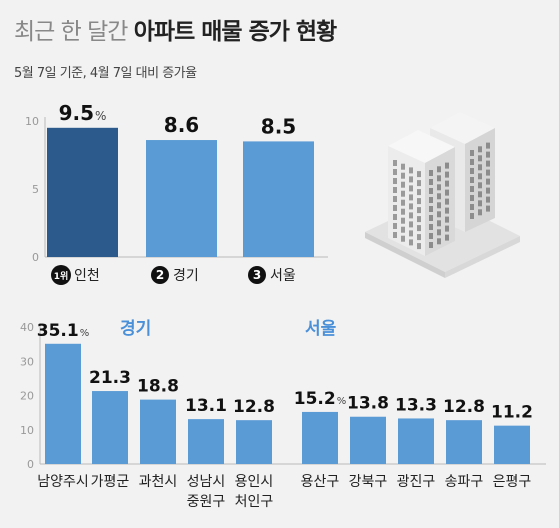 The height and width of the screenshot is (528, 559). I want to click on category-label: 강북구, so click(368, 482).